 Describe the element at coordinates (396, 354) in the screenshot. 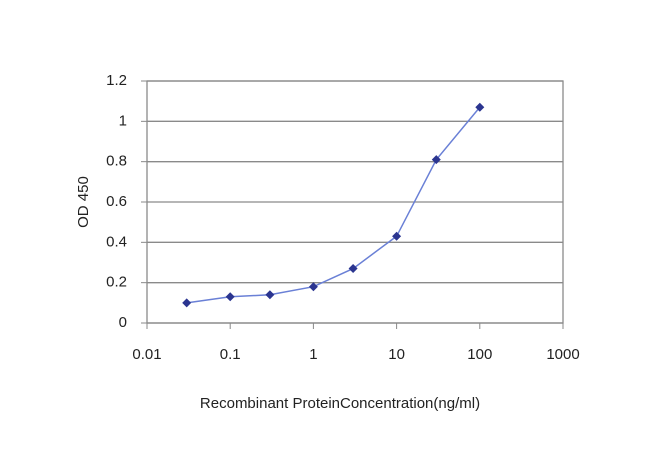

I see `x-tick-label: 10` at that location.